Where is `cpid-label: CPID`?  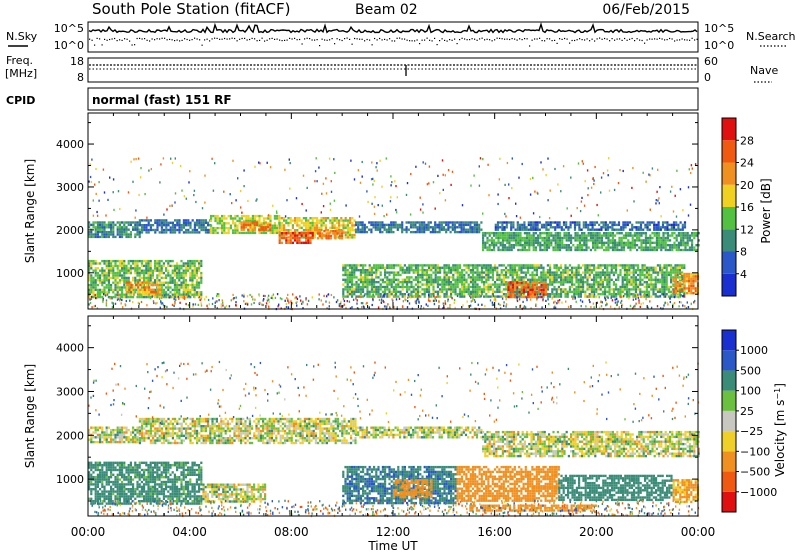
cpid-label: CPID is located at coordinates (20, 100).